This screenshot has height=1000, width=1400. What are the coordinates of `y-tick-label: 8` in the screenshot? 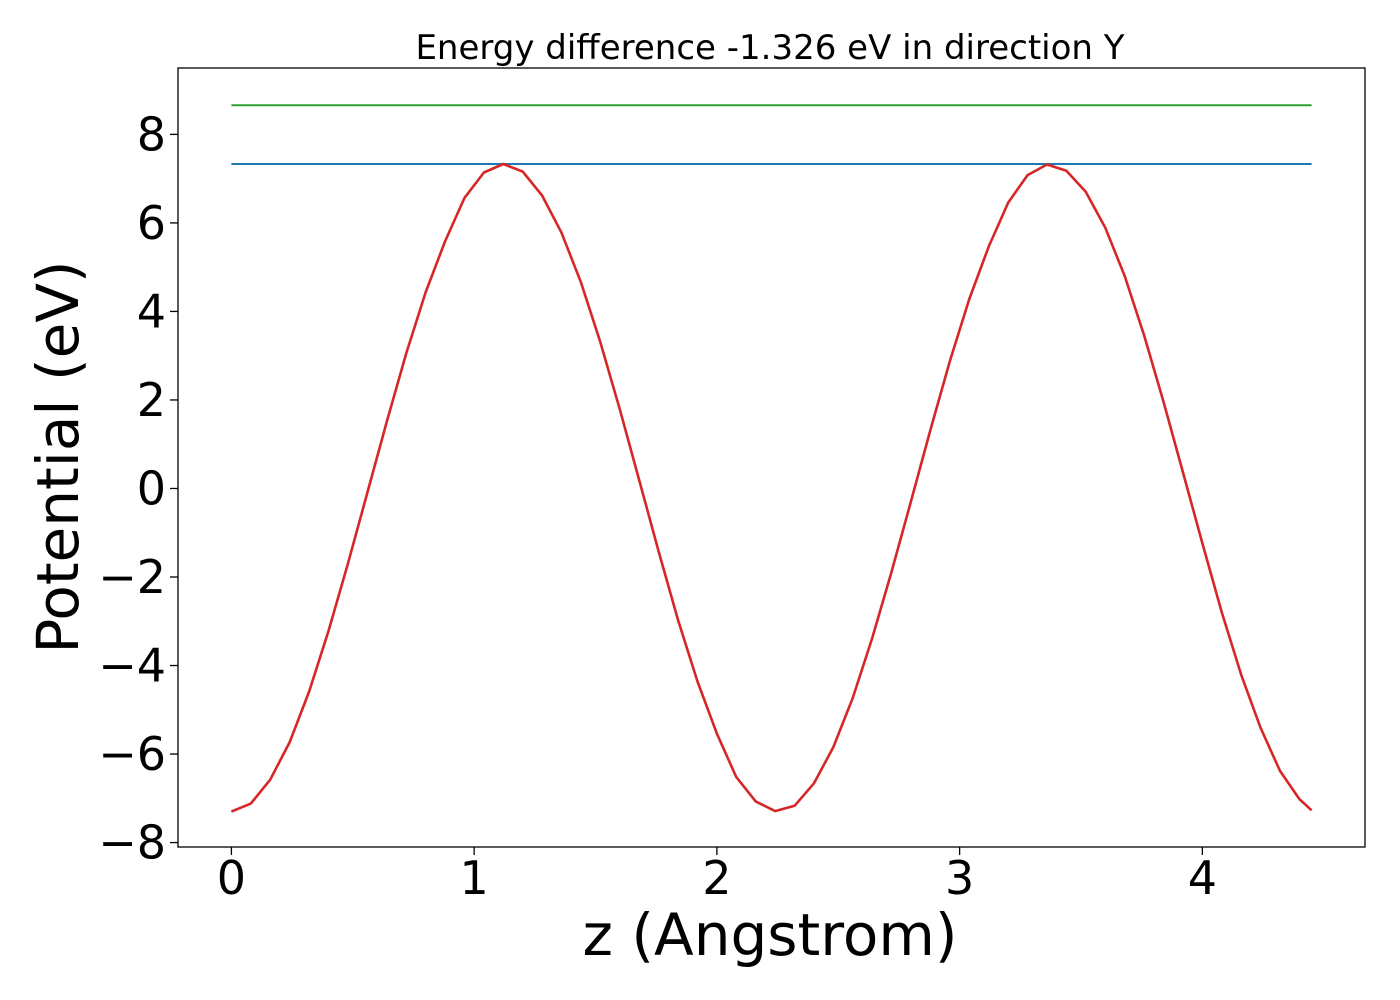 It's located at (151, 134).